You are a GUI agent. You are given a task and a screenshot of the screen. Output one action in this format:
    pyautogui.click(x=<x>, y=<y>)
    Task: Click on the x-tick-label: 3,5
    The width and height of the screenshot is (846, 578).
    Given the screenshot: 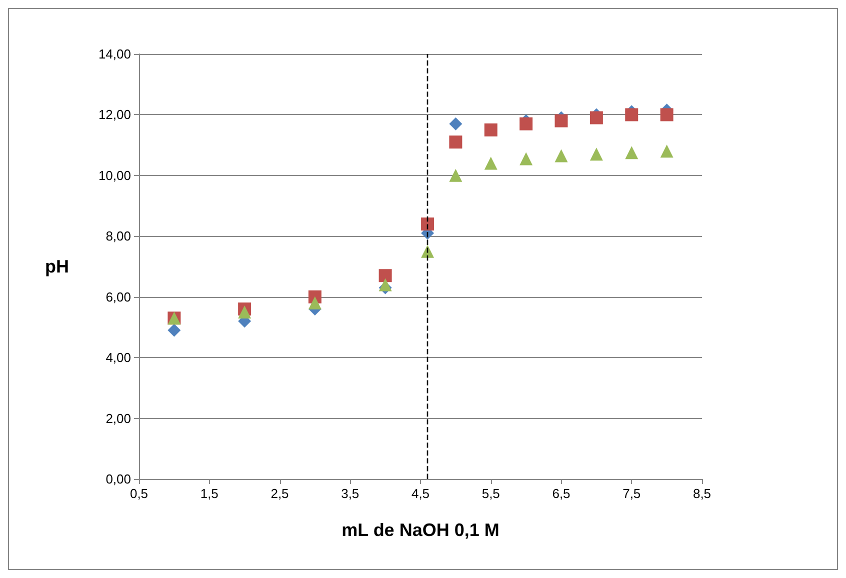 What is the action you would take?
    pyautogui.click(x=350, y=493)
    